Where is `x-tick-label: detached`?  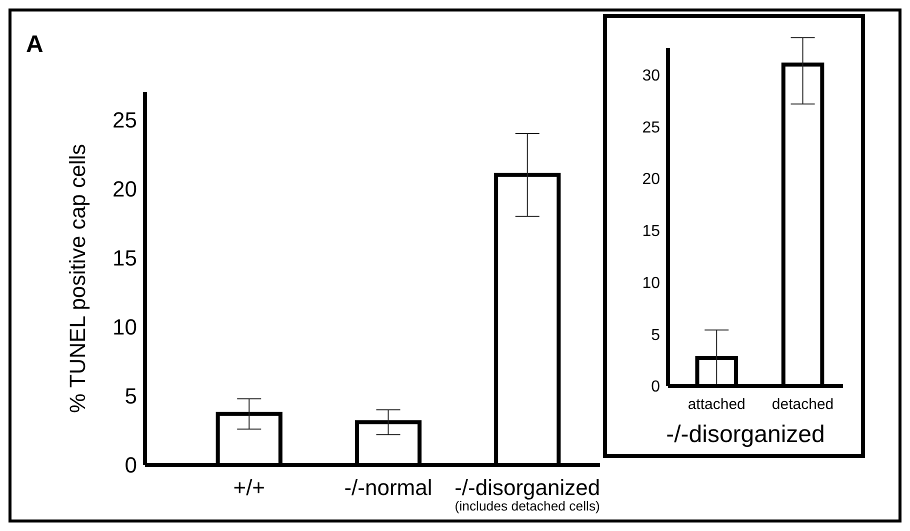 x-tick-label: detached is located at coordinates (803, 404).